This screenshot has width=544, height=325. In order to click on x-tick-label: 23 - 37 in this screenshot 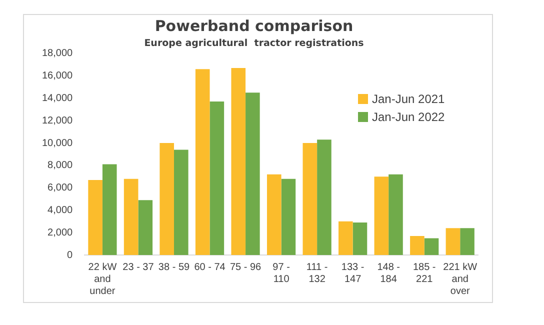, I will do `click(138, 267)`.